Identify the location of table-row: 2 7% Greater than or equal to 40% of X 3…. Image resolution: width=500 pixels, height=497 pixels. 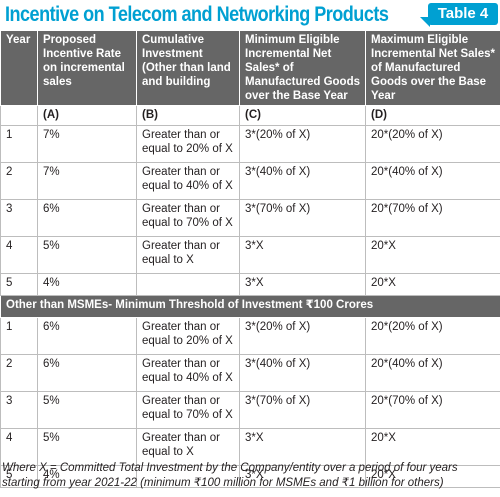
(250, 181).